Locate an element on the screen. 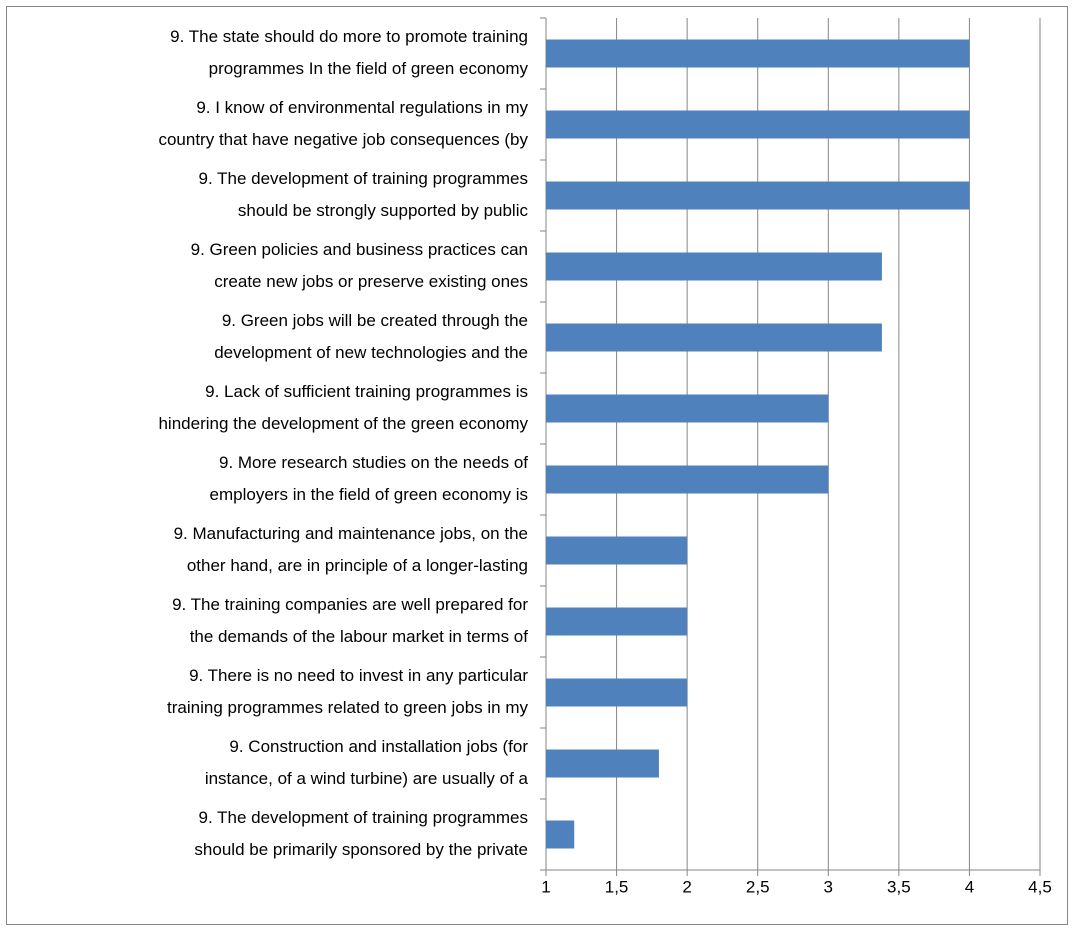 This screenshot has height=936, width=1074. x-tick-label: 4,5 is located at coordinates (1040, 886).